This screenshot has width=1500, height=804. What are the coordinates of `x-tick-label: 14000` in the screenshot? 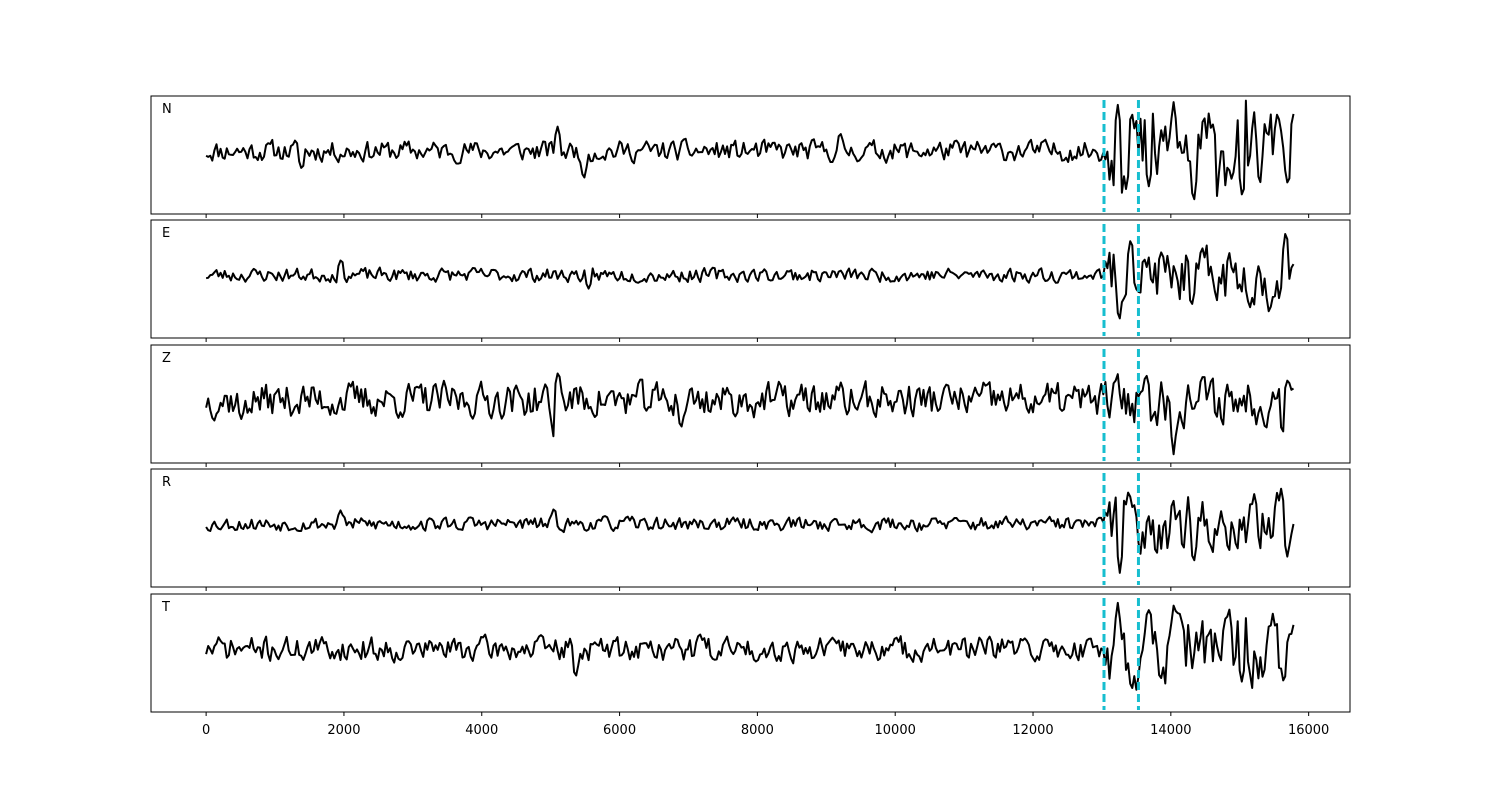 It's located at (1170, 730).